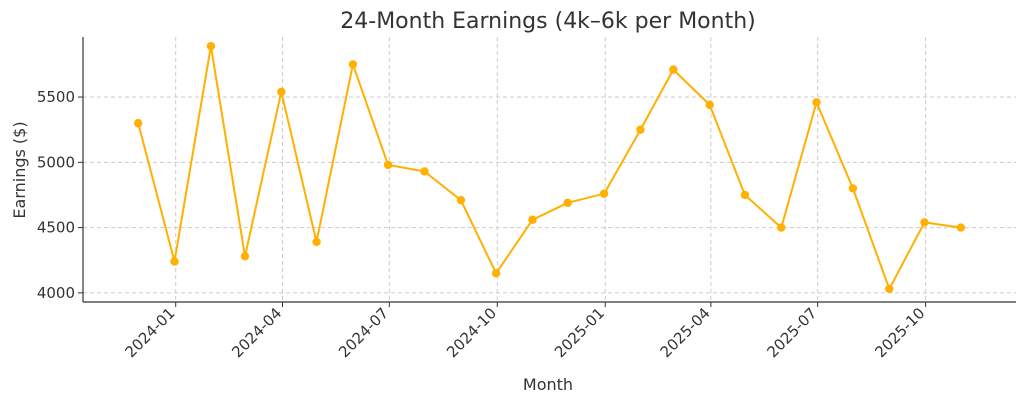  Describe the element at coordinates (149, 332) in the screenshot. I see `x-tick-label: 2024-01` at that location.